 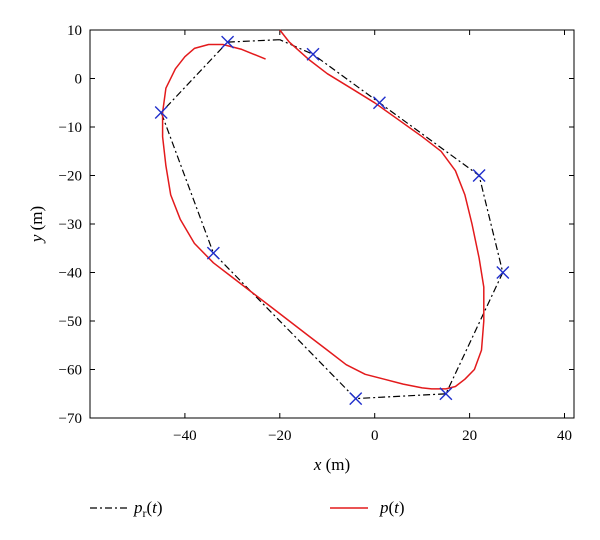 What do you see at coordinates (392, 507) in the screenshot?
I see `legend-label-p: p(t)` at bounding box center [392, 507].